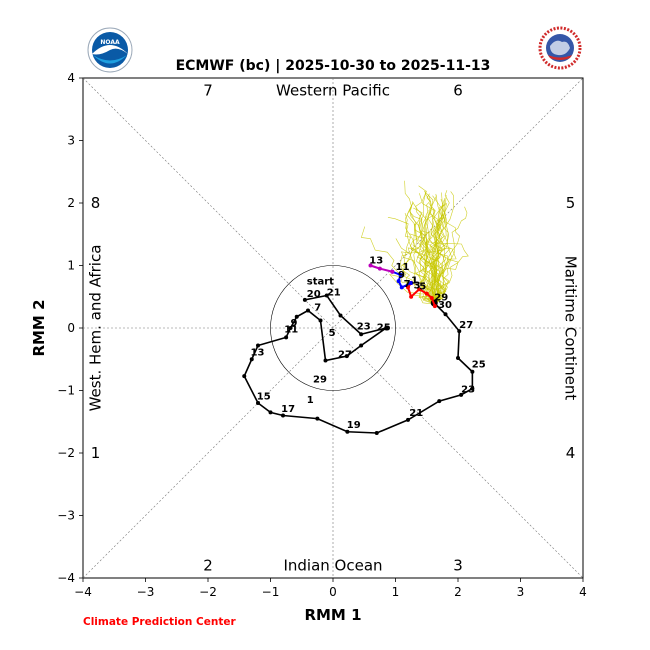 This screenshot has height=650, width=650. Describe the element at coordinates (334, 293) in the screenshot. I see `date-label: 21` at that location.